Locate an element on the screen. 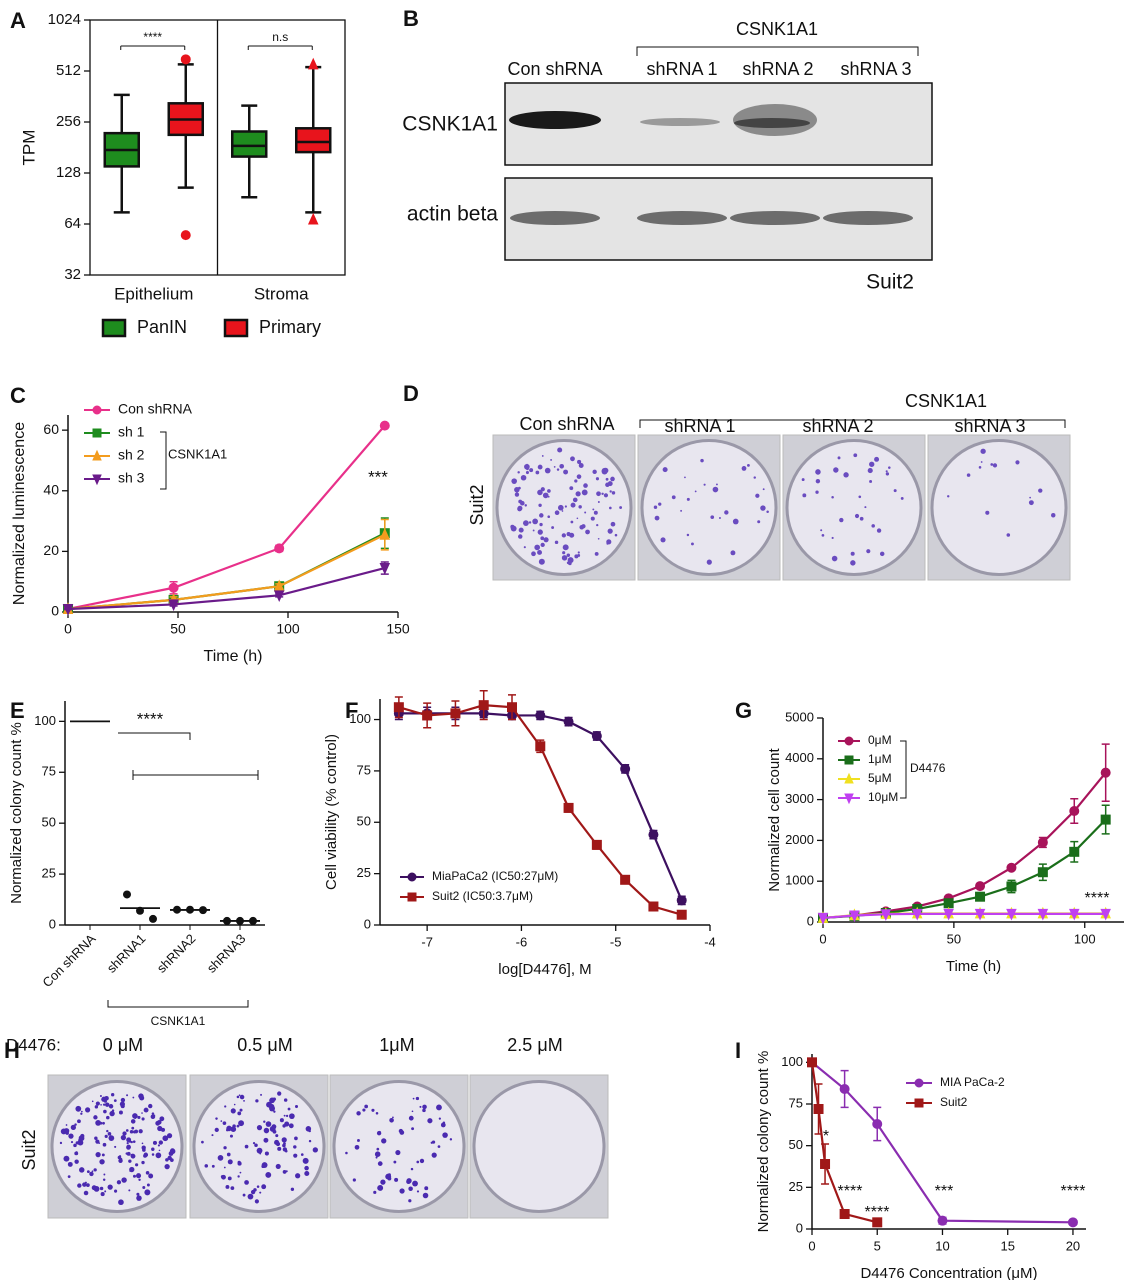 This screenshot has height=1280, width=1132. well is located at coordinates (399, 1146).